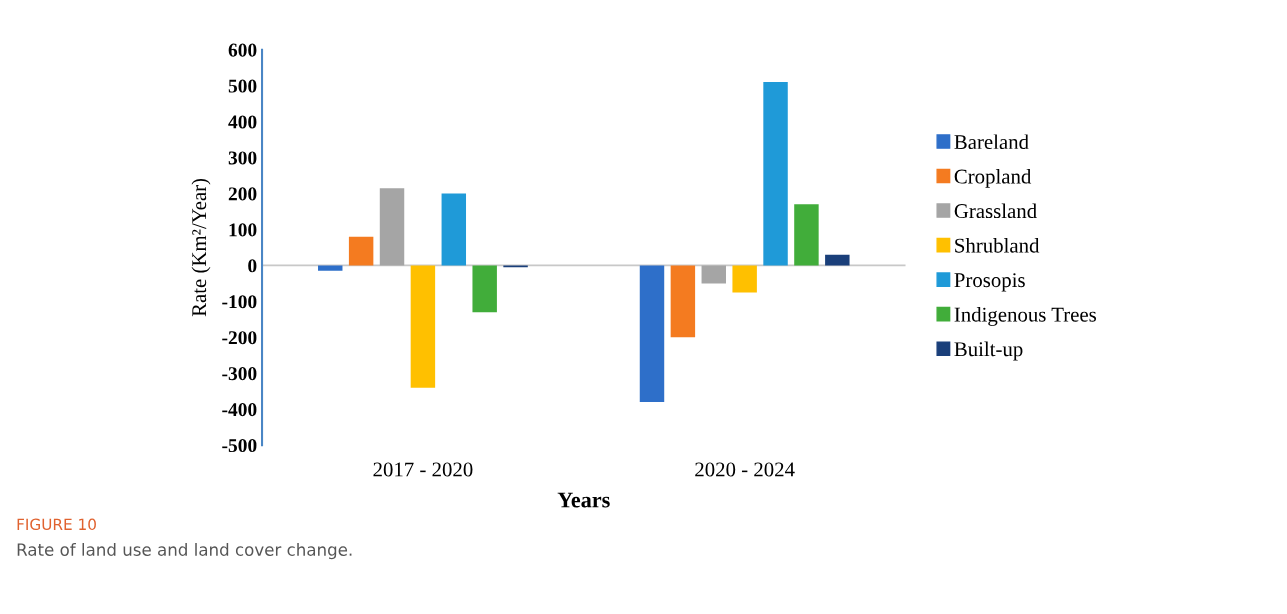  What do you see at coordinates (239, 374) in the screenshot?
I see `y-tick-label: -300` at bounding box center [239, 374].